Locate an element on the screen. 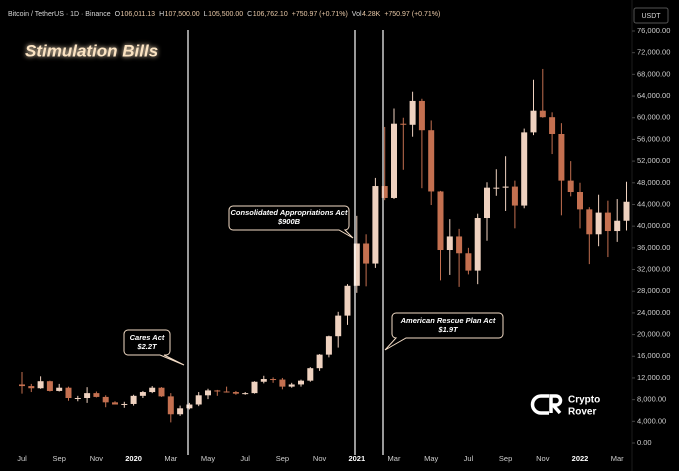 This screenshot has width=679, height=471. chart-title: Stimulation Bills is located at coordinates (91, 50).